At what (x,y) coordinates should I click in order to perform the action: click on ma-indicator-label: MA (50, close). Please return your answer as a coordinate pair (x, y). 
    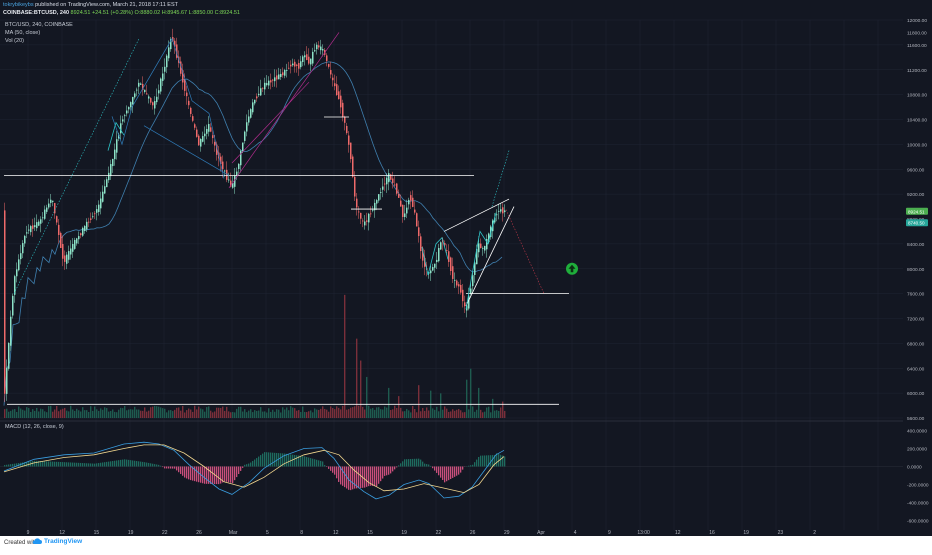
    Looking at the image, I should click on (22, 33).